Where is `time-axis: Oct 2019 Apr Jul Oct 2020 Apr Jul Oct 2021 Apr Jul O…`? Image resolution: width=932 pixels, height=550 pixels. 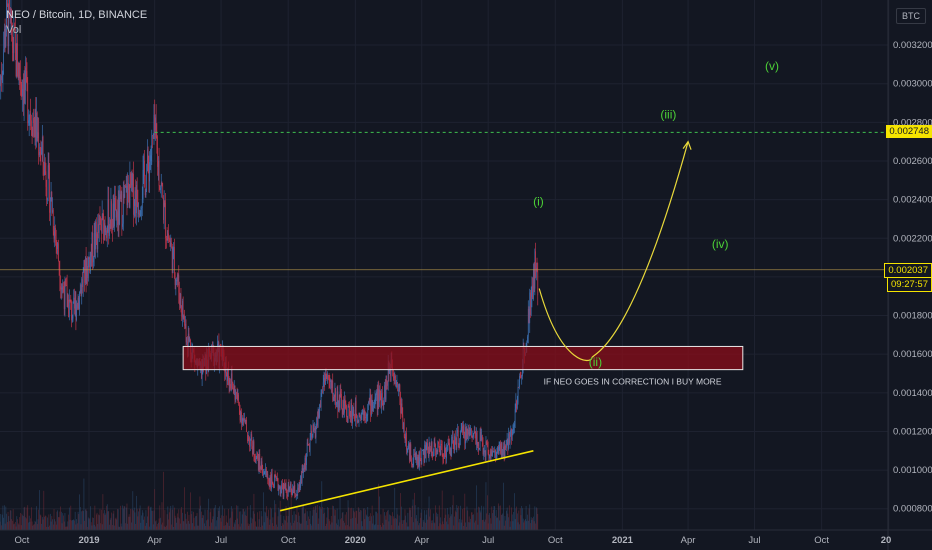
time-axis: Oct 2019 Apr Jul Oct 2020 Apr Jul Oct 2021 Apr Jul O… is located at coordinates (466, 537).